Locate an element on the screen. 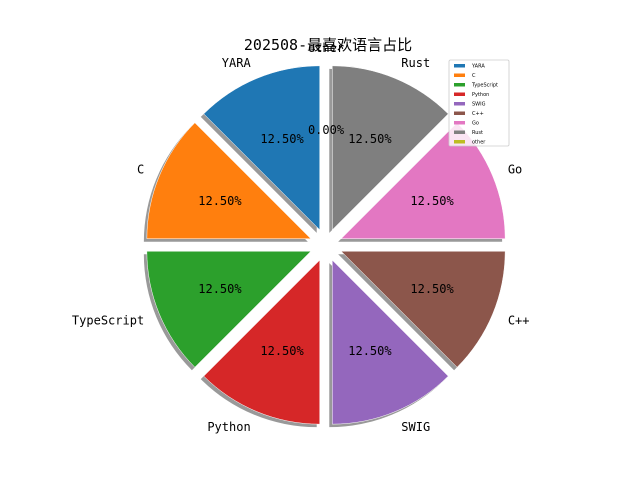 Image resolution: width=640 pixels, height=480 pixels. legend: YARA C TypeScript Python SWIG C++ Go Rust other is located at coordinates (479, 103).